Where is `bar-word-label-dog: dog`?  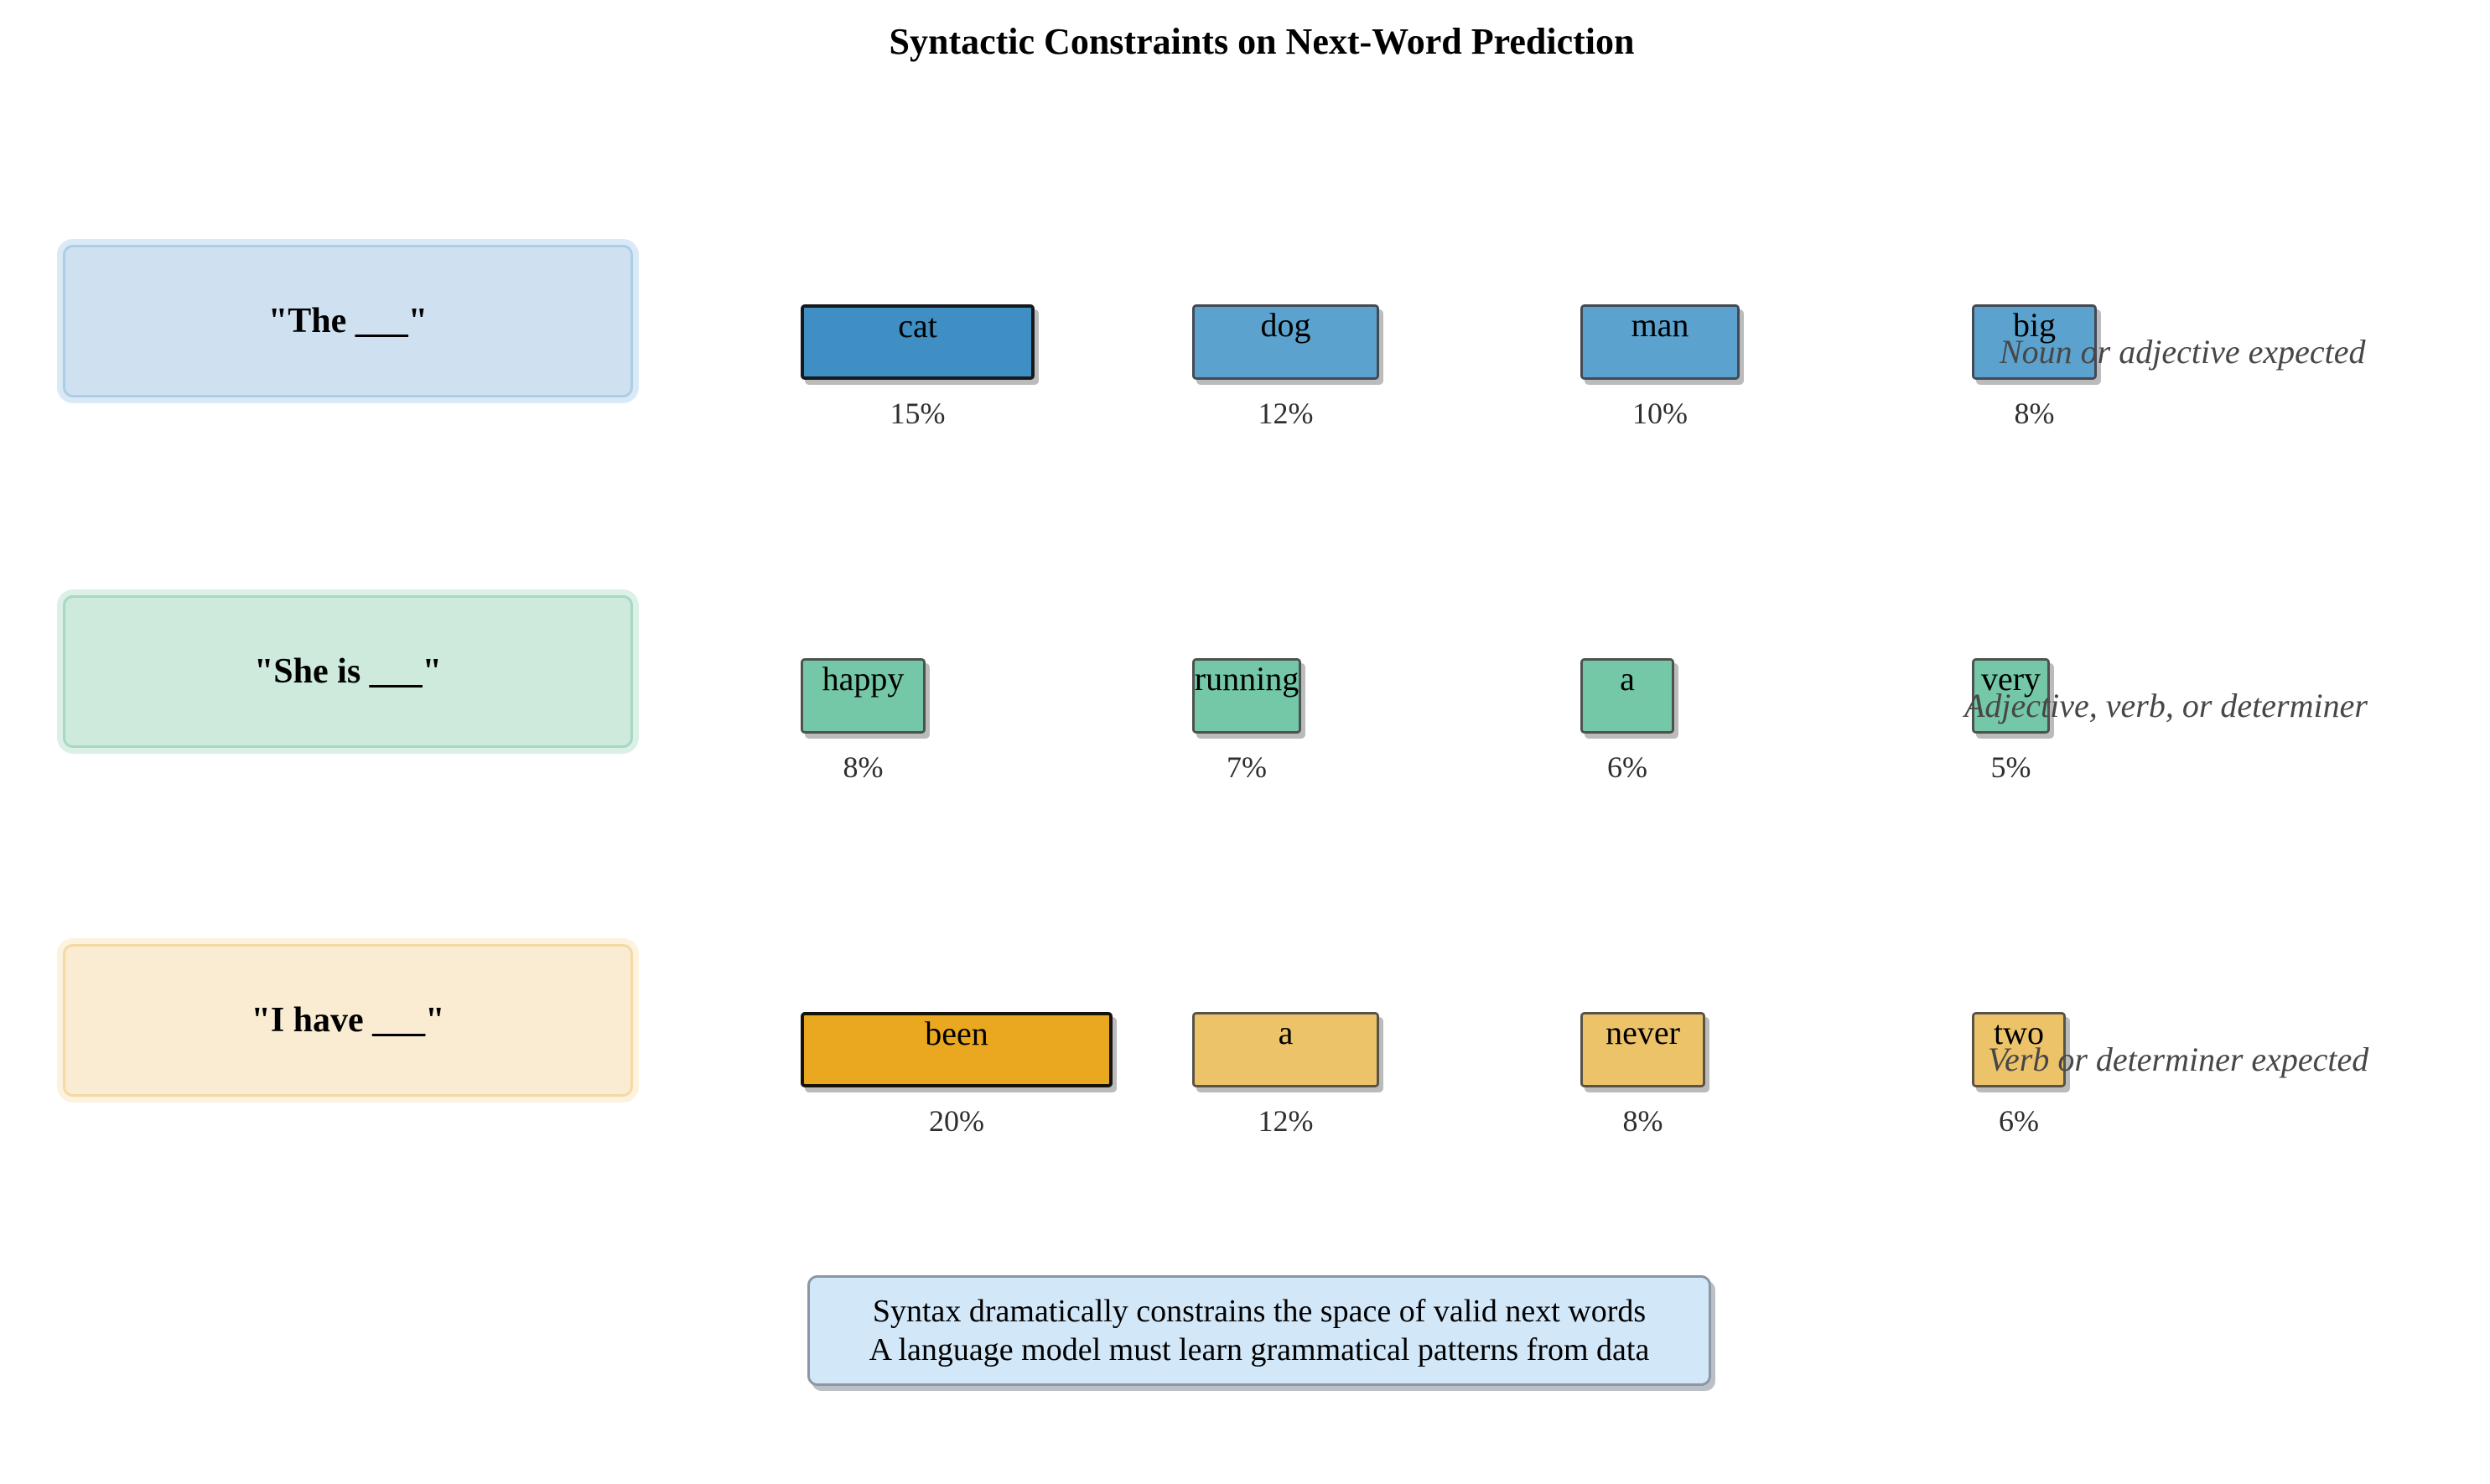 bar-word-label-dog: dog is located at coordinates (1285, 325).